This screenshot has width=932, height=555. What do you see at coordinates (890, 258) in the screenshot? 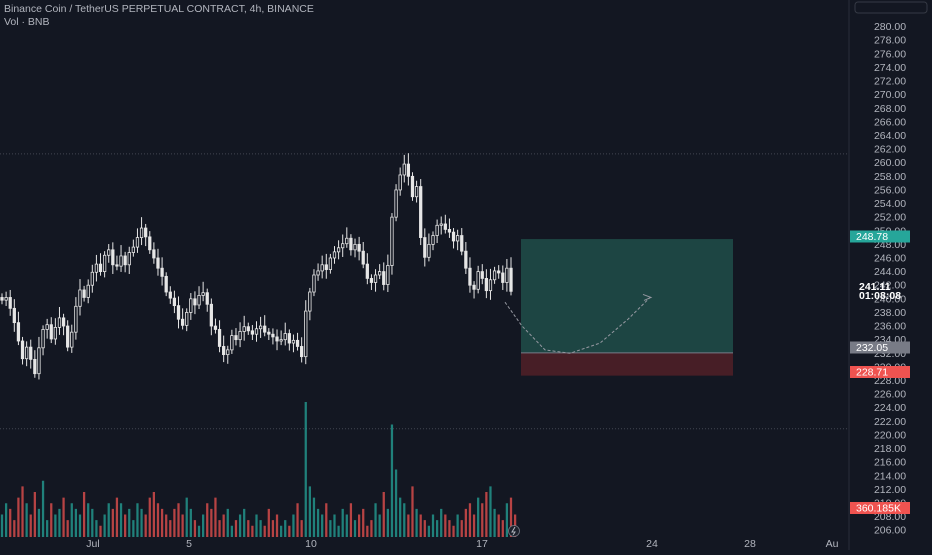
I see `y-tick-label: 246.00` at bounding box center [890, 258].